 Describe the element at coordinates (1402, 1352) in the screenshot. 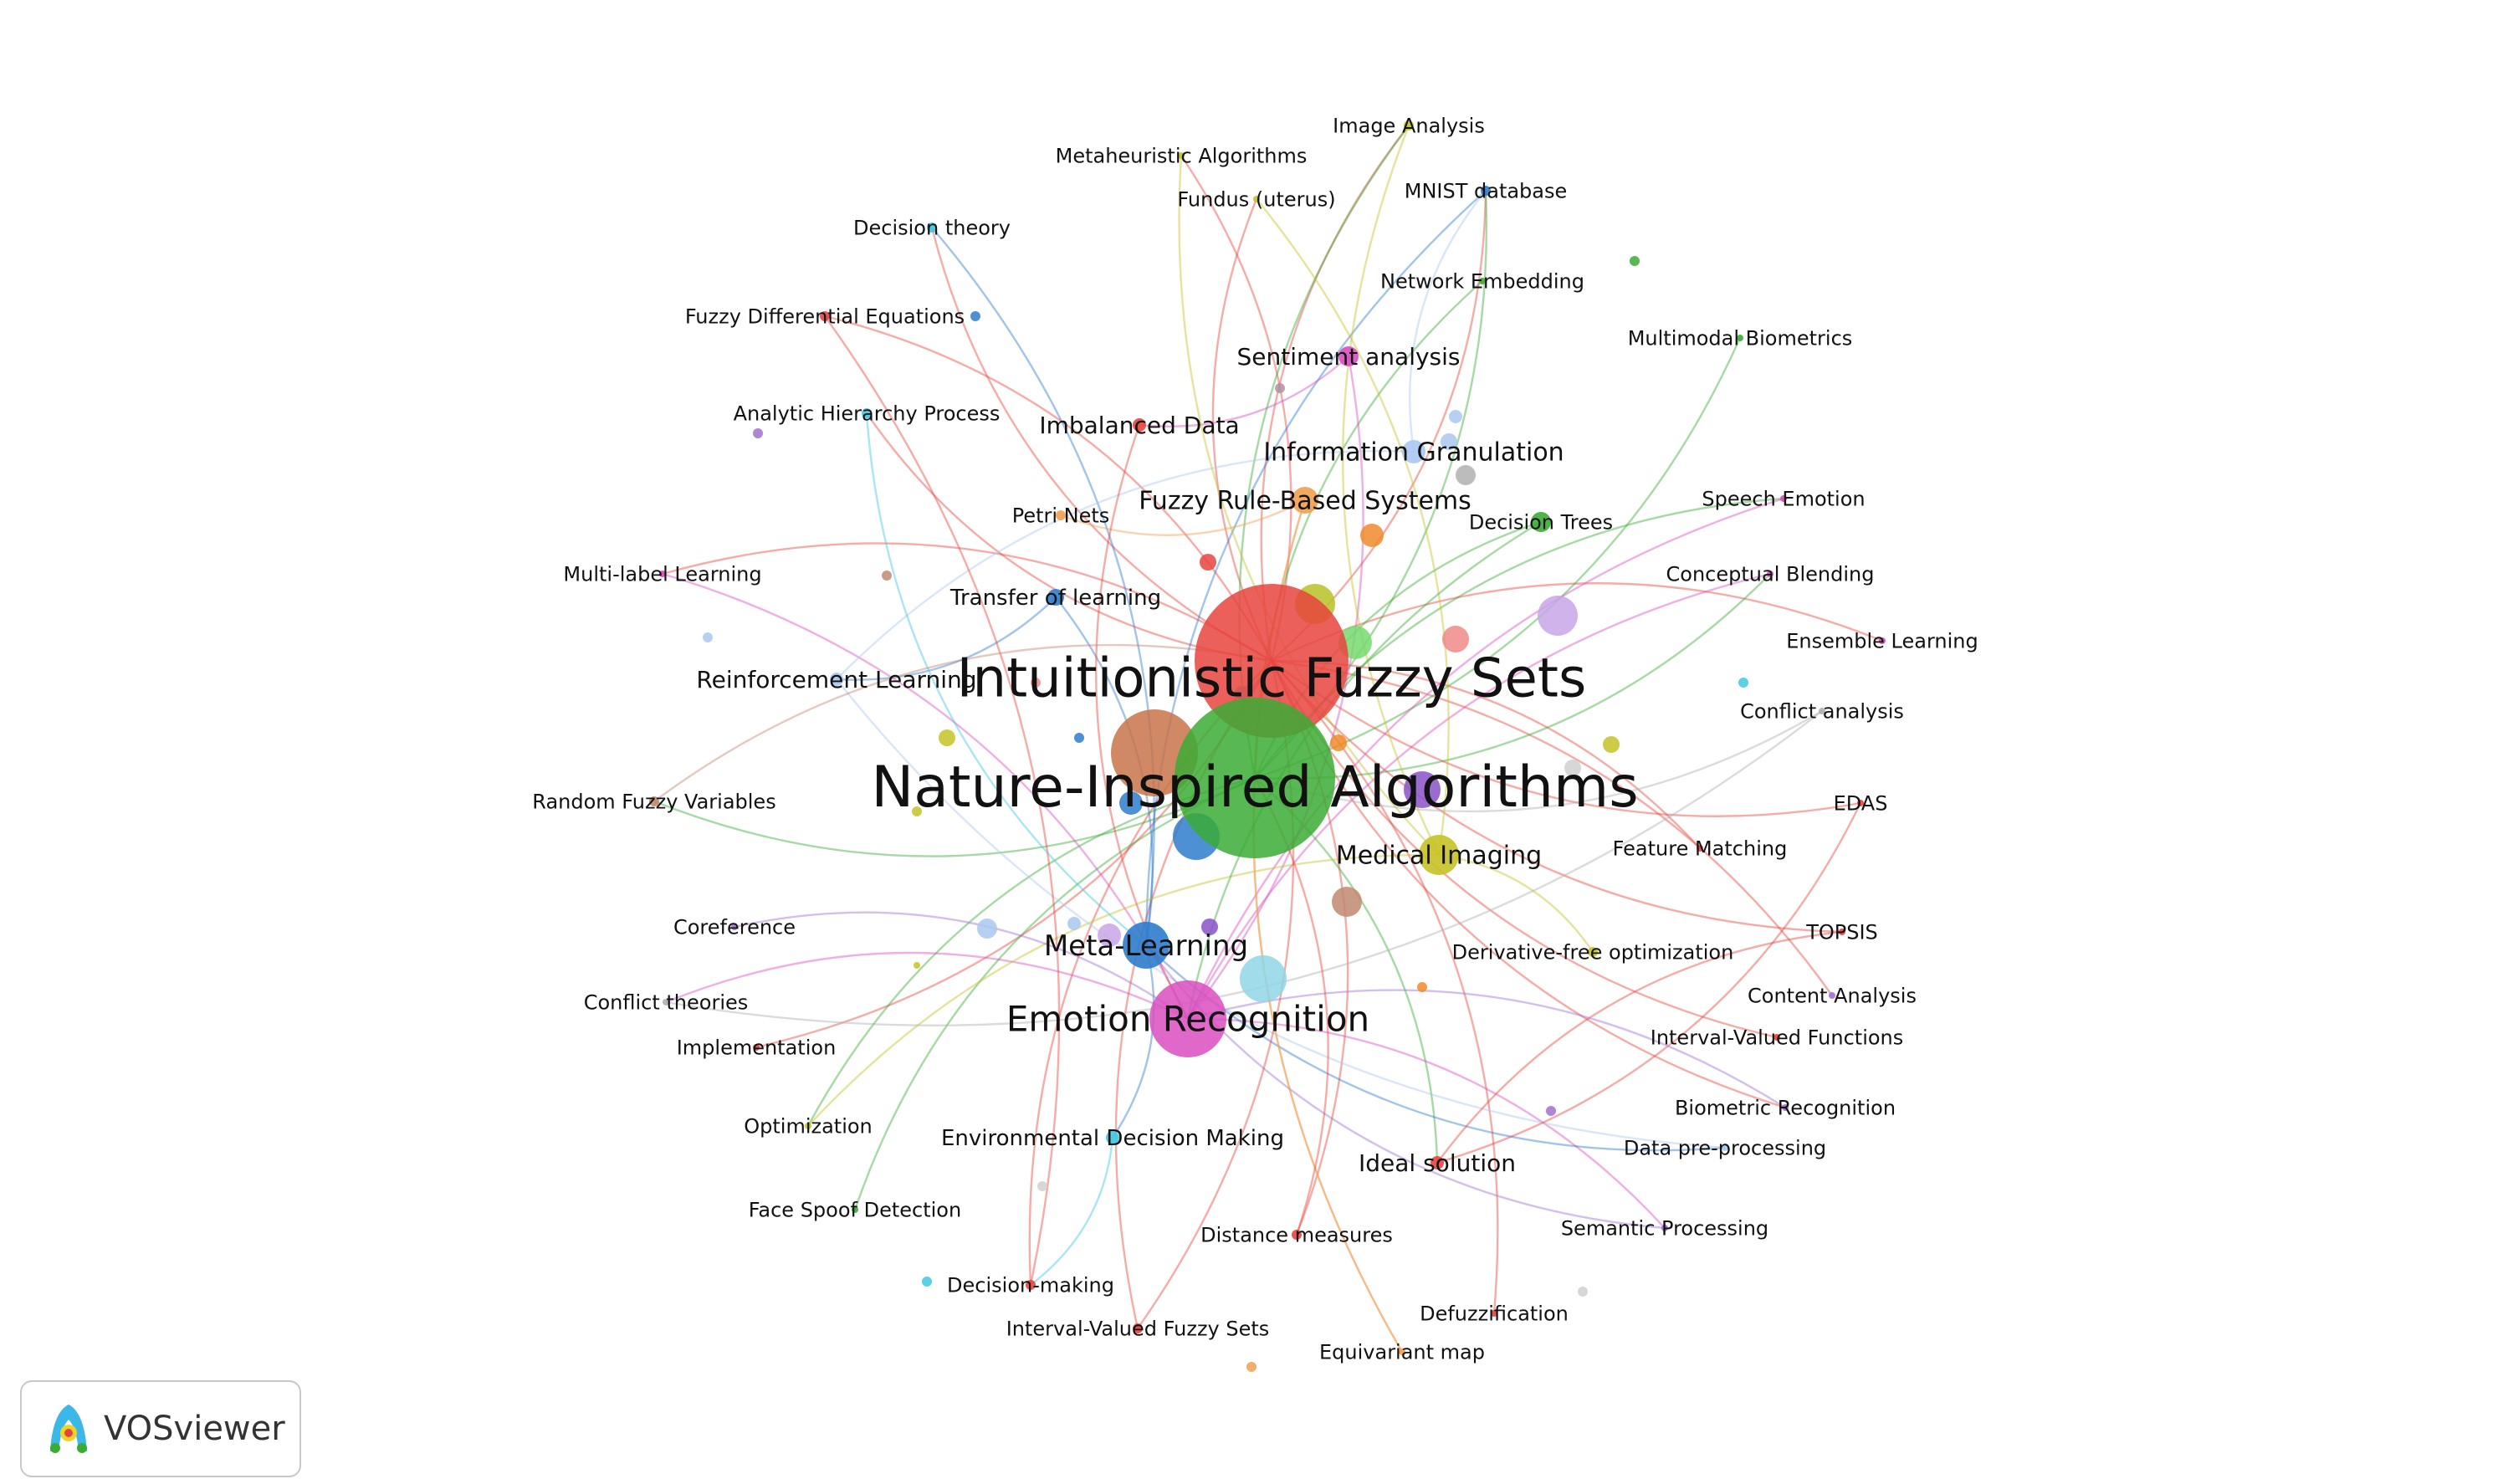

I see `node-label: Equivariant map` at that location.